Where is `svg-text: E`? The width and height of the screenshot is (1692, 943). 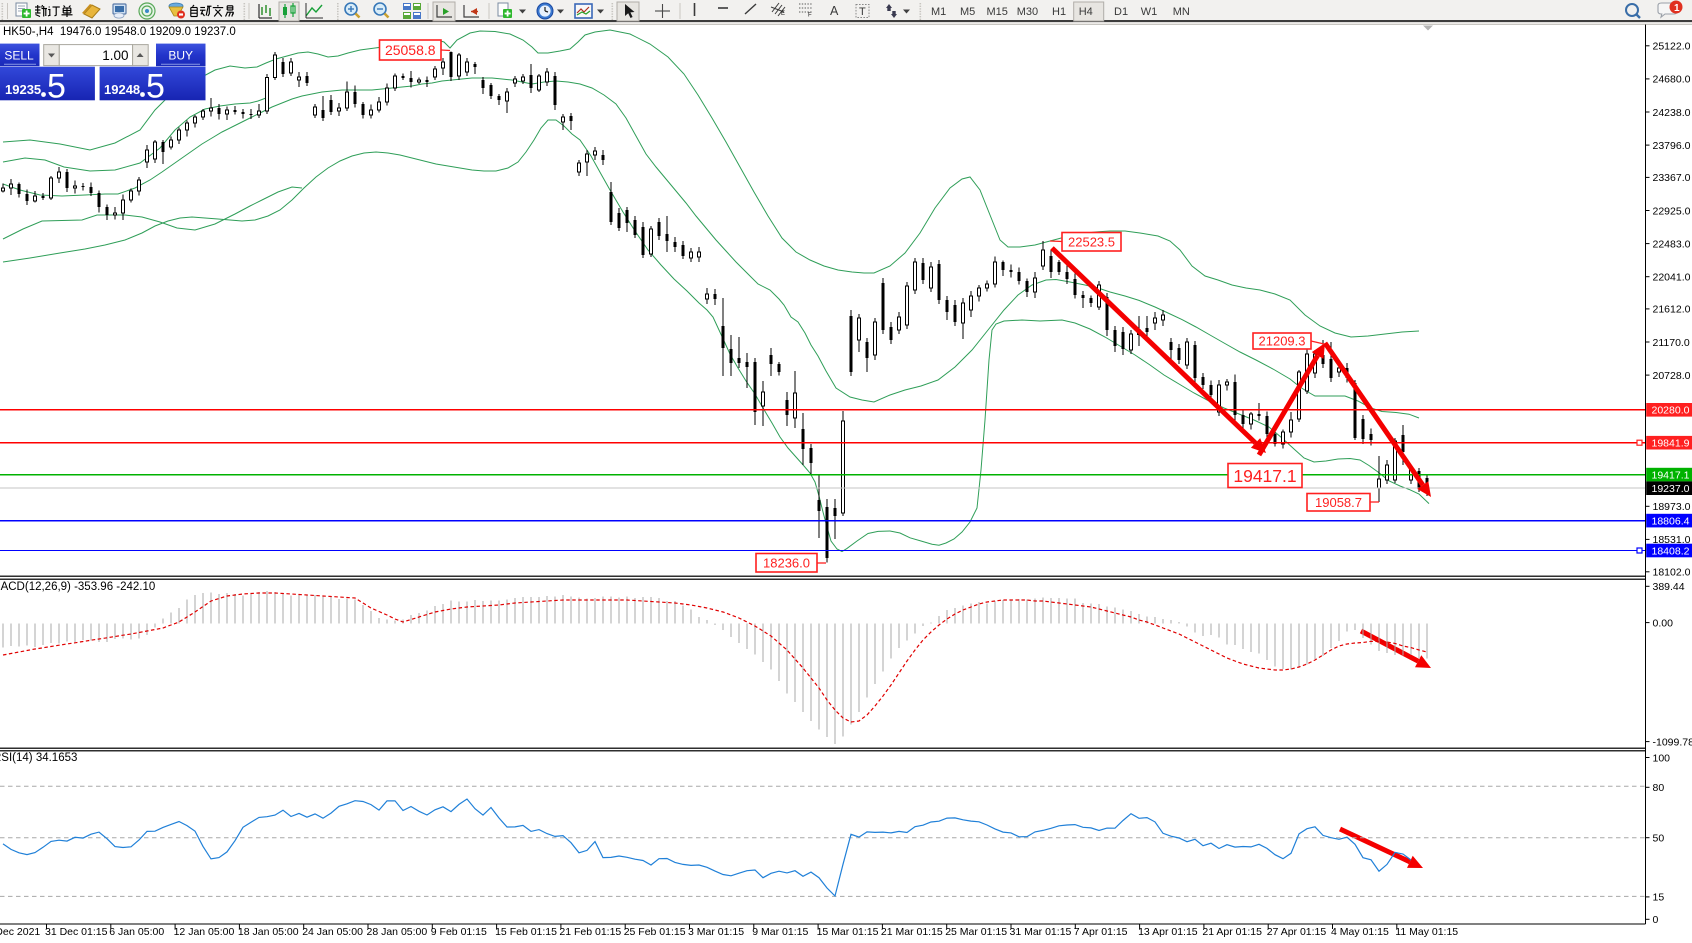
svg-text: E is located at coordinates (783, 14).